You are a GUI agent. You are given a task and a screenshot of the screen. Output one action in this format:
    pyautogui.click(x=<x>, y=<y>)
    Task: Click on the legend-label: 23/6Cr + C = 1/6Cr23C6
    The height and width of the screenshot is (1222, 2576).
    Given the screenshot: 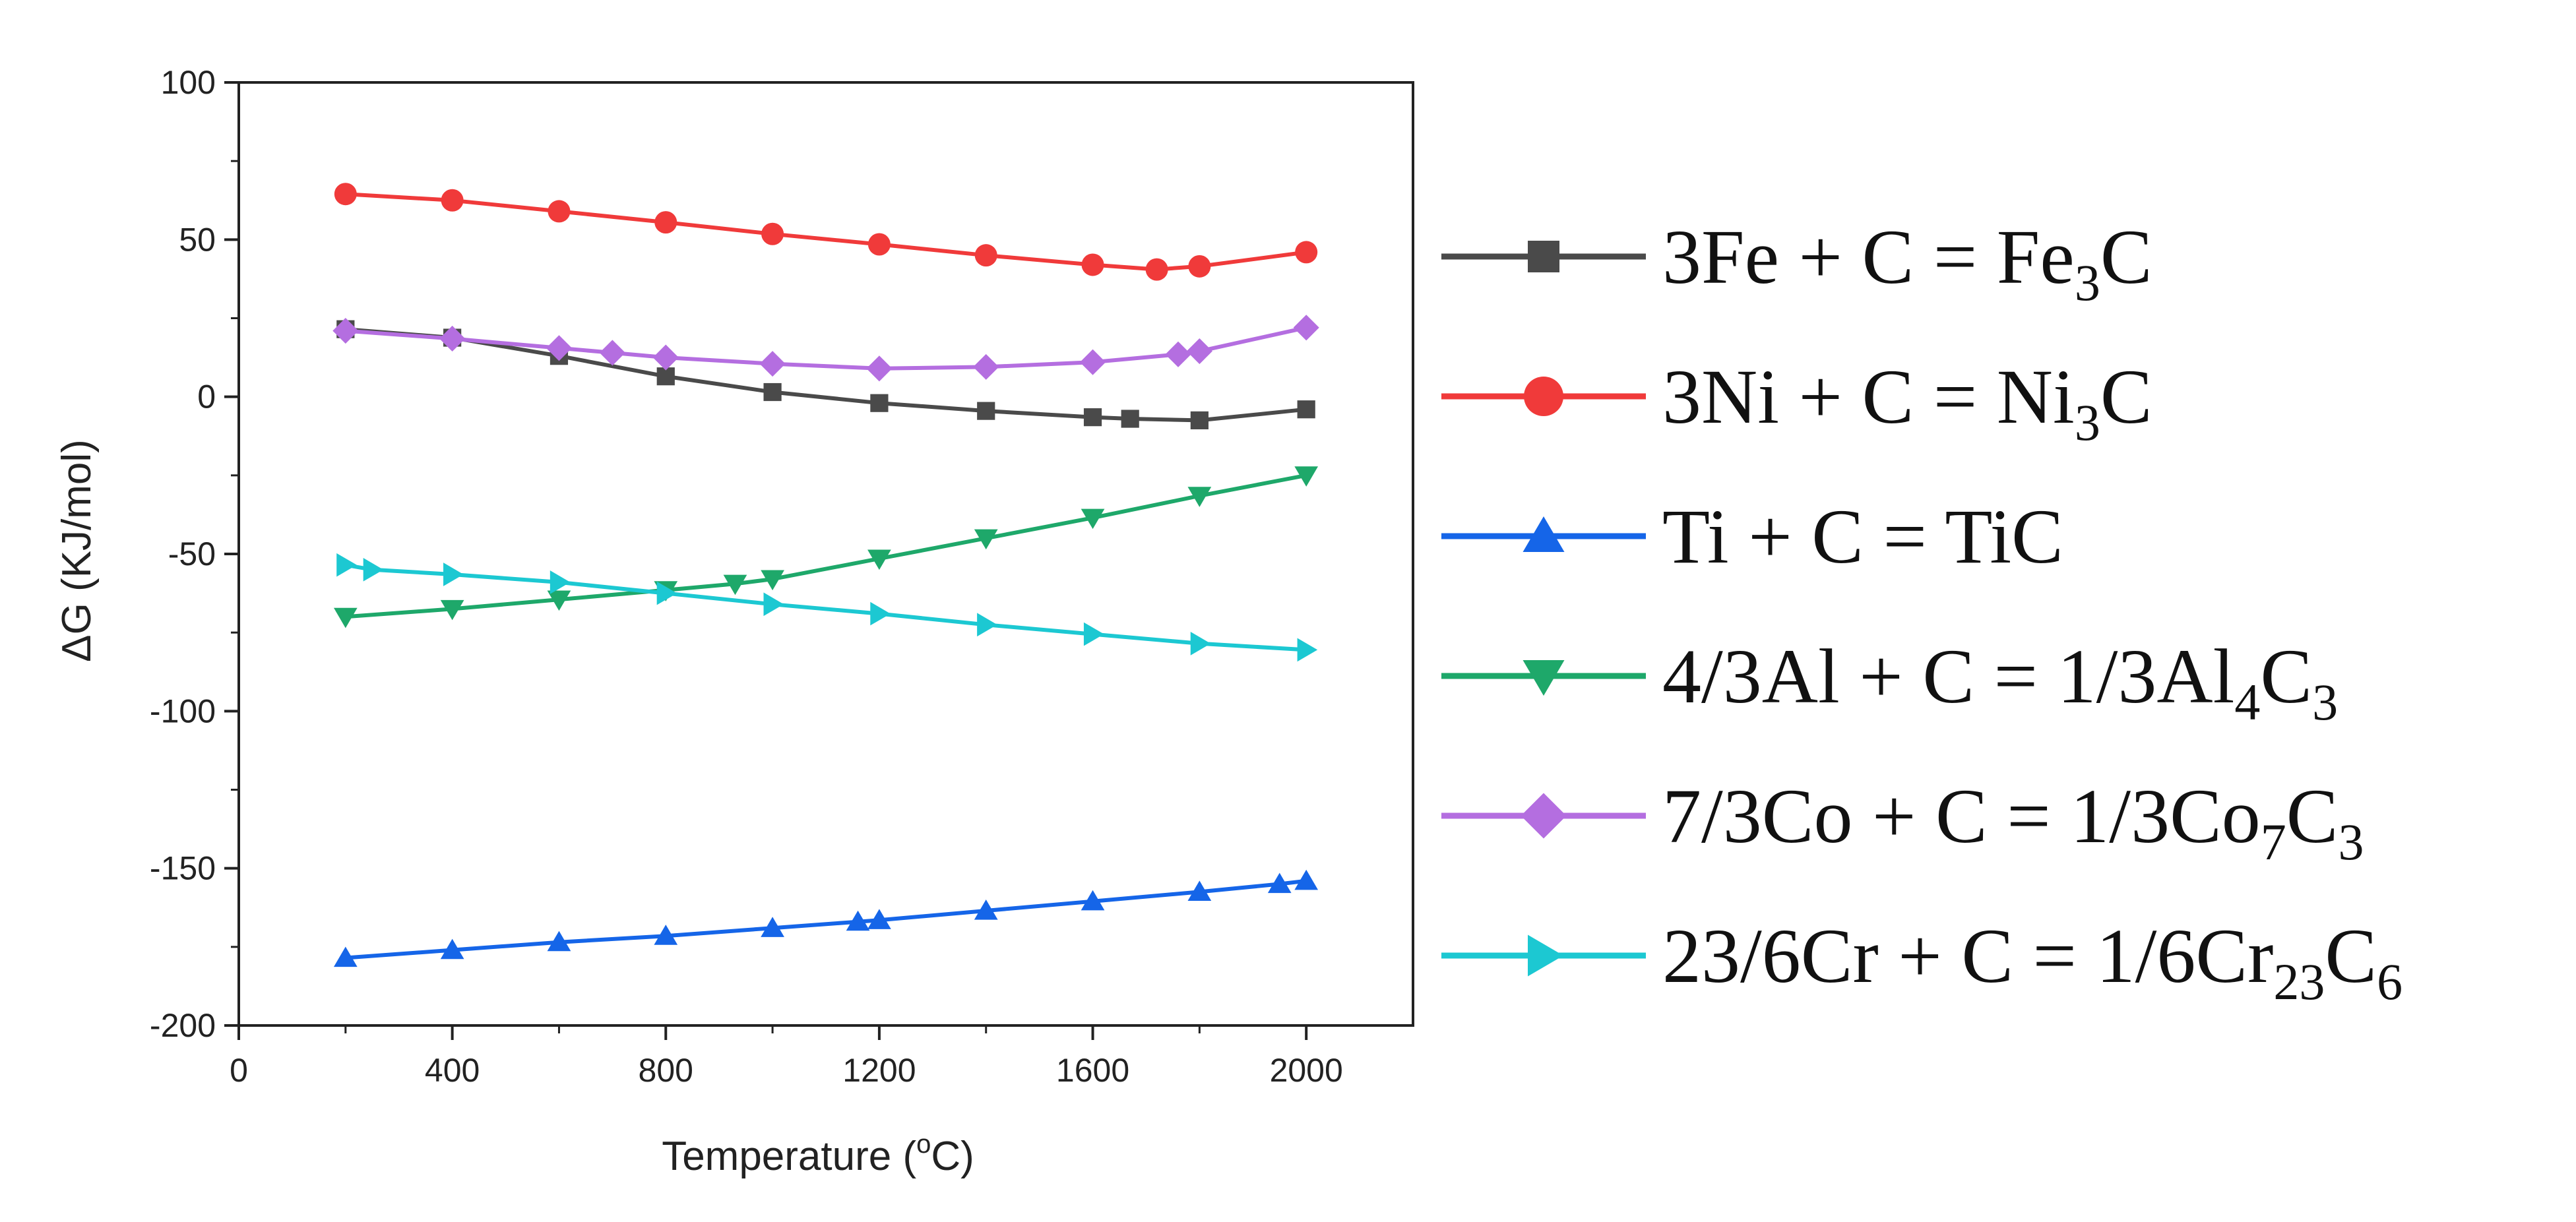 What is the action you would take?
    pyautogui.click(x=2033, y=961)
    